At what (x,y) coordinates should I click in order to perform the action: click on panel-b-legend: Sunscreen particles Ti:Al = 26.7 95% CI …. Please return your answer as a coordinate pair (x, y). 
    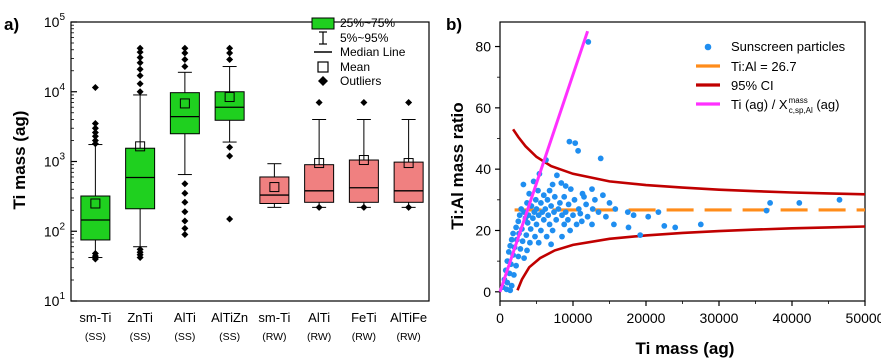
    Looking at the image, I should click on (771, 77).